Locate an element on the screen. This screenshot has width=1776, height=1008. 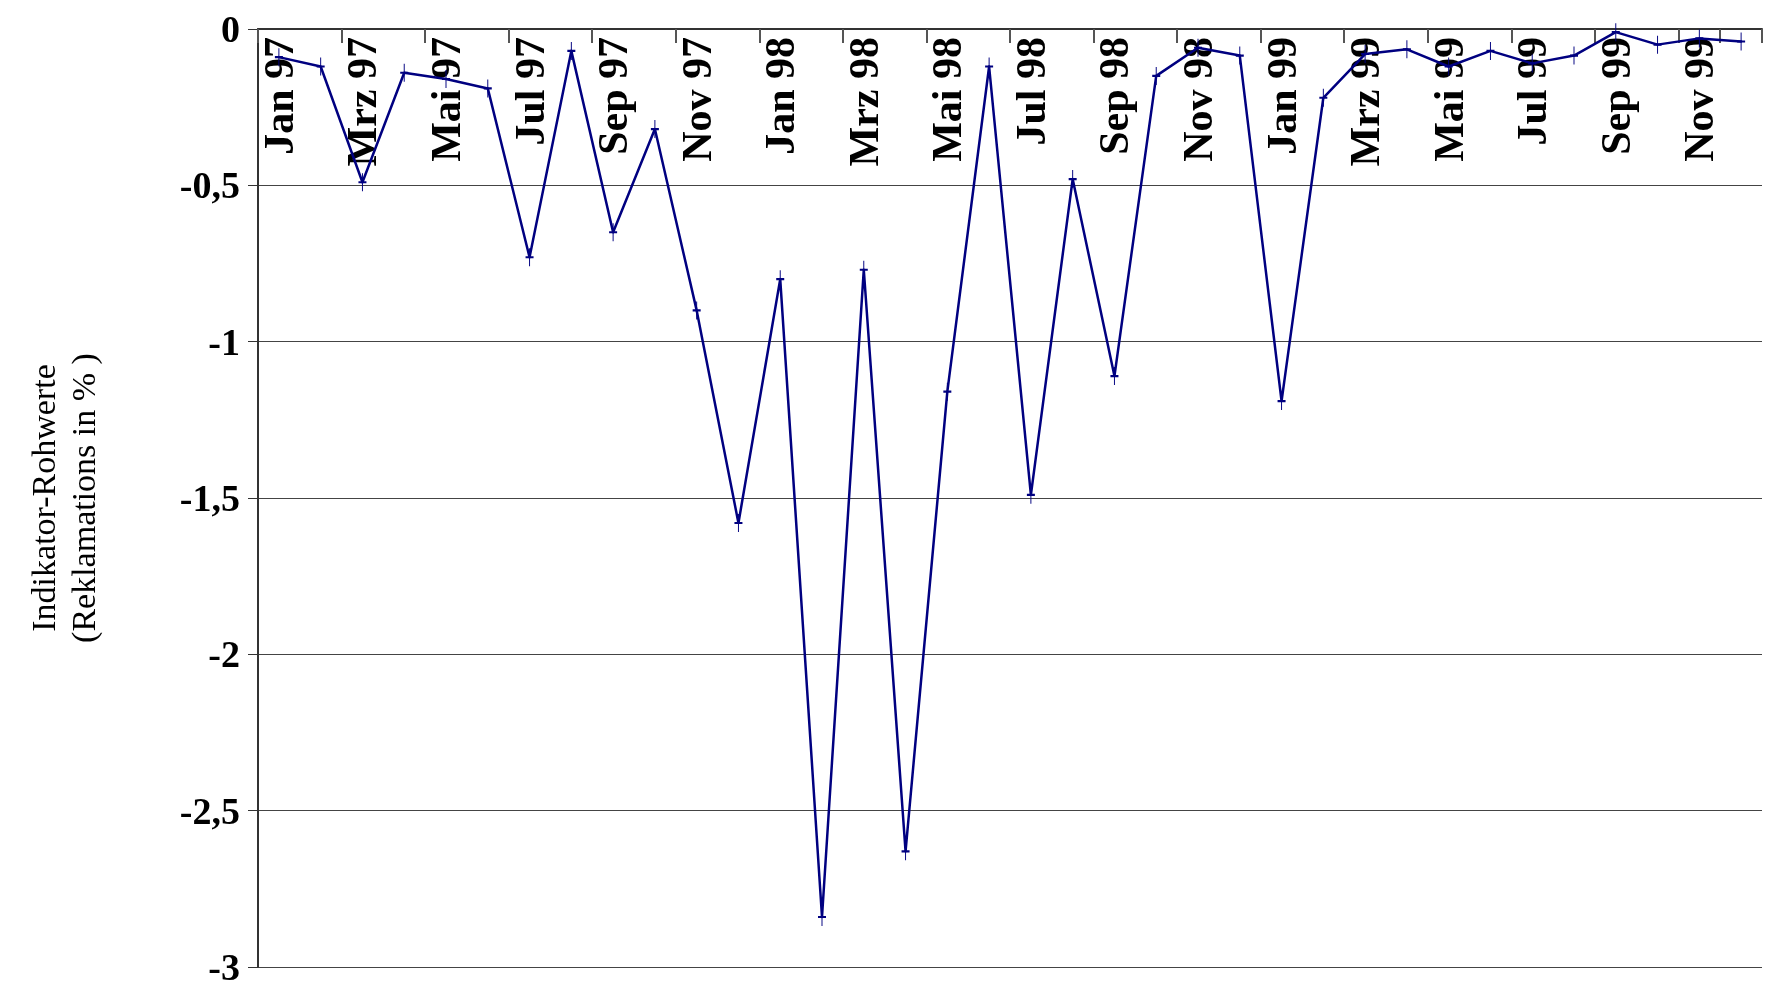
y-tick-label: -3 is located at coordinates (224, 967).